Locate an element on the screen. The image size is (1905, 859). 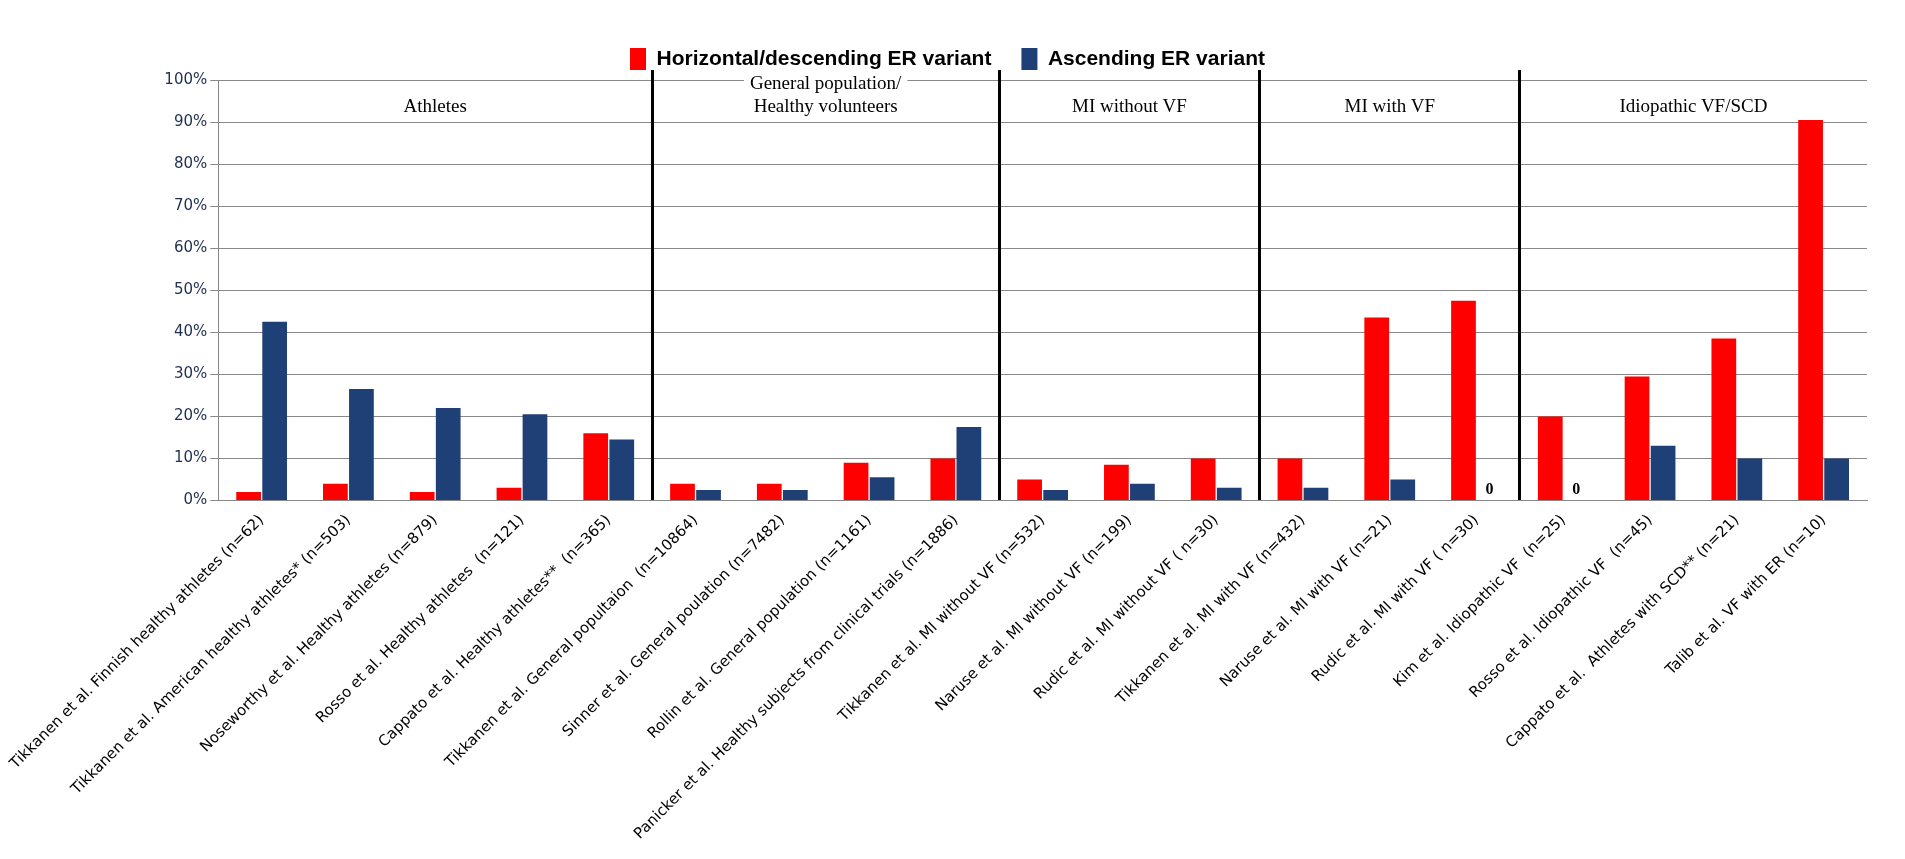
annotation: General population/ Healthy volunteers is located at coordinates (826, 93).